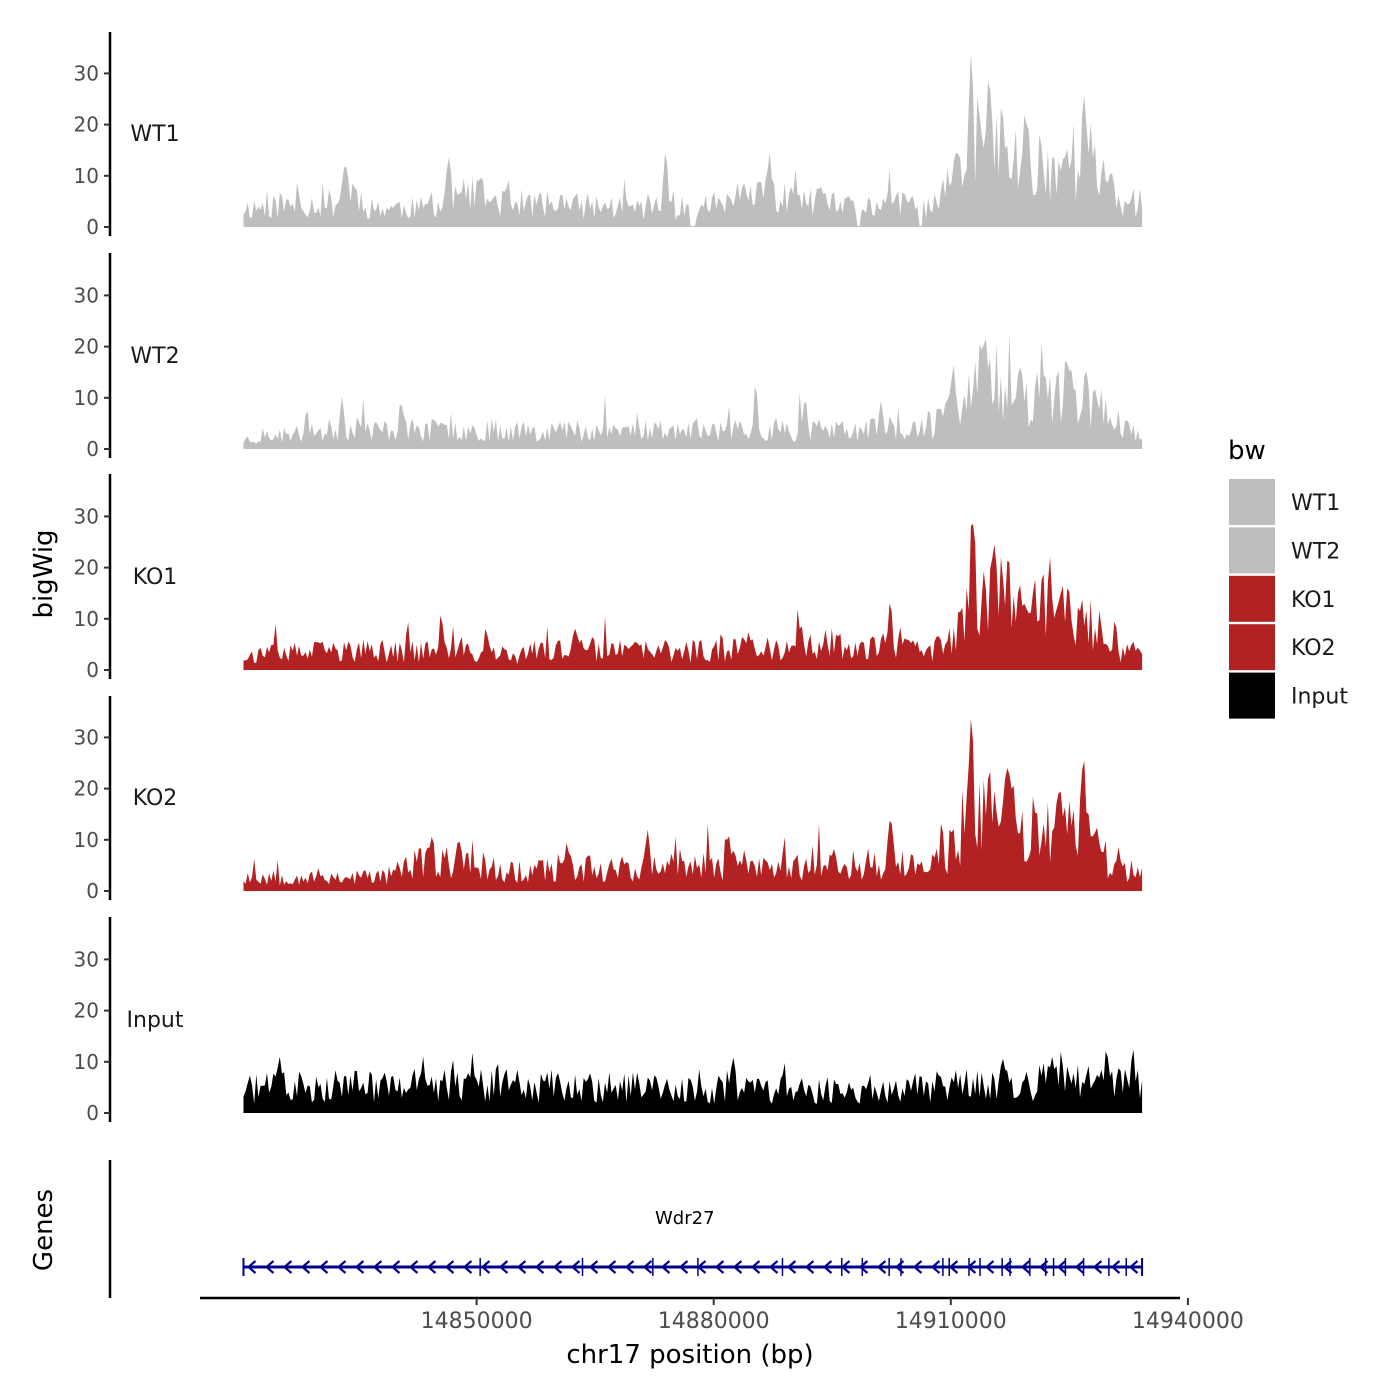  Describe the element at coordinates (1284, 550) in the screenshot. I see `legend-item-wt2: WT2` at that location.